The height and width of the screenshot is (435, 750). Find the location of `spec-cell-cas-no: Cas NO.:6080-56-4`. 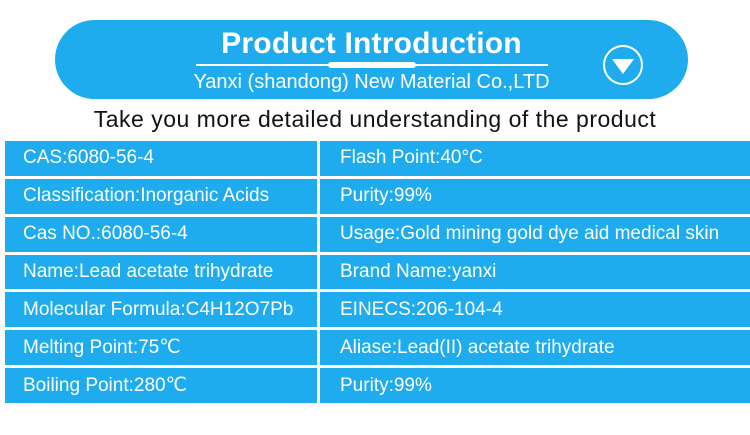

spec-cell-cas-no: Cas NO.:6080-56-4 is located at coordinates (161, 234).